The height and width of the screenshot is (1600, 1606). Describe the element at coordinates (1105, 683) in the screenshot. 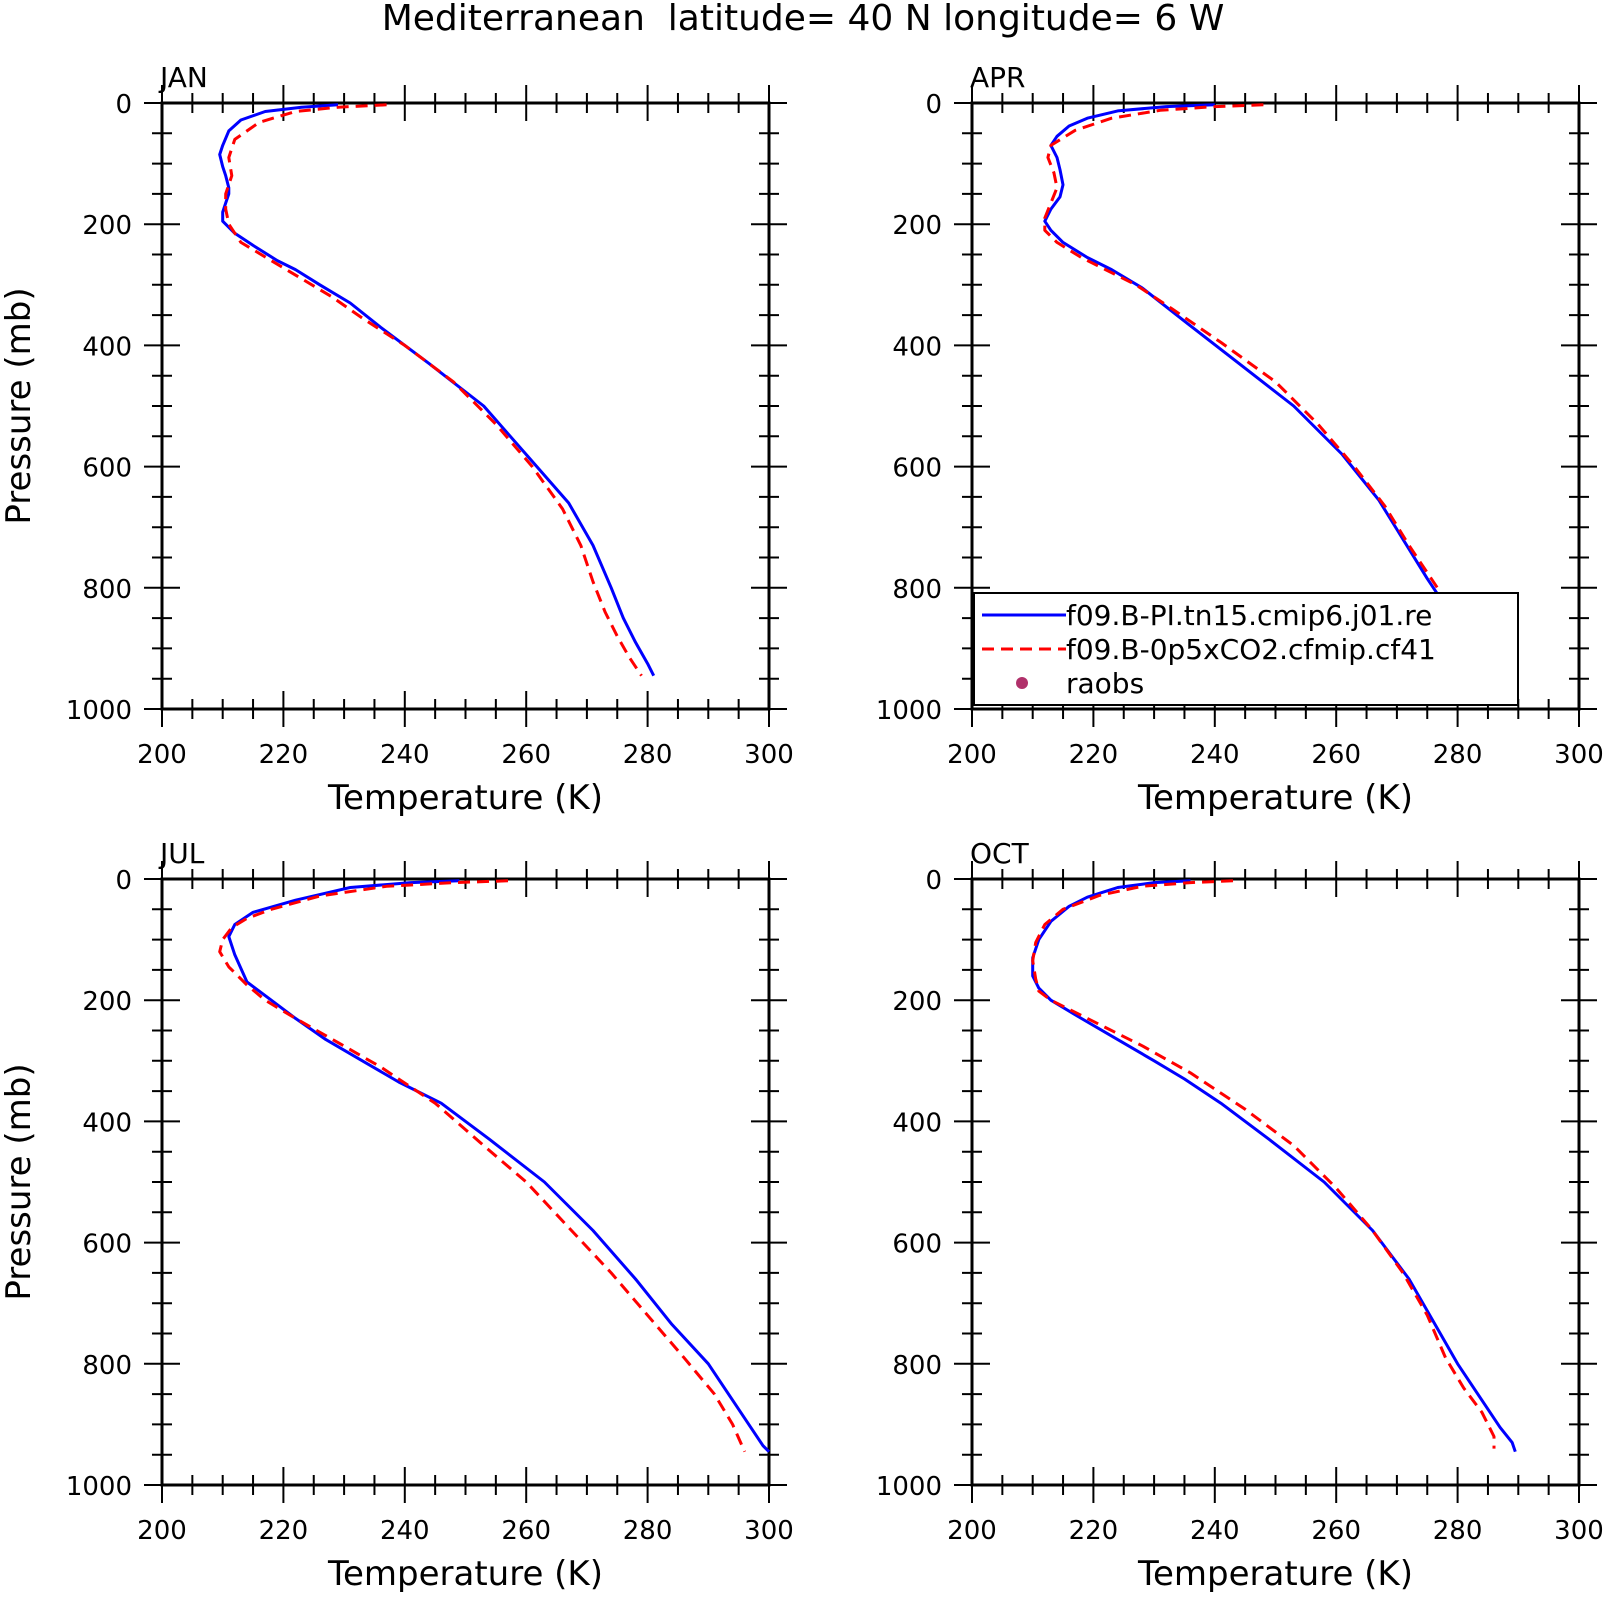

I see `legend-label: raobs` at that location.